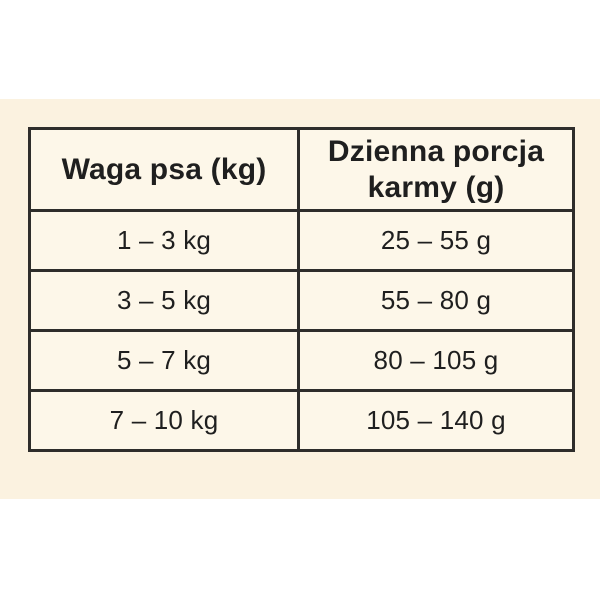  I want to click on table-row: 7 – 10 kg 105 – 140 g, so click(301, 420).